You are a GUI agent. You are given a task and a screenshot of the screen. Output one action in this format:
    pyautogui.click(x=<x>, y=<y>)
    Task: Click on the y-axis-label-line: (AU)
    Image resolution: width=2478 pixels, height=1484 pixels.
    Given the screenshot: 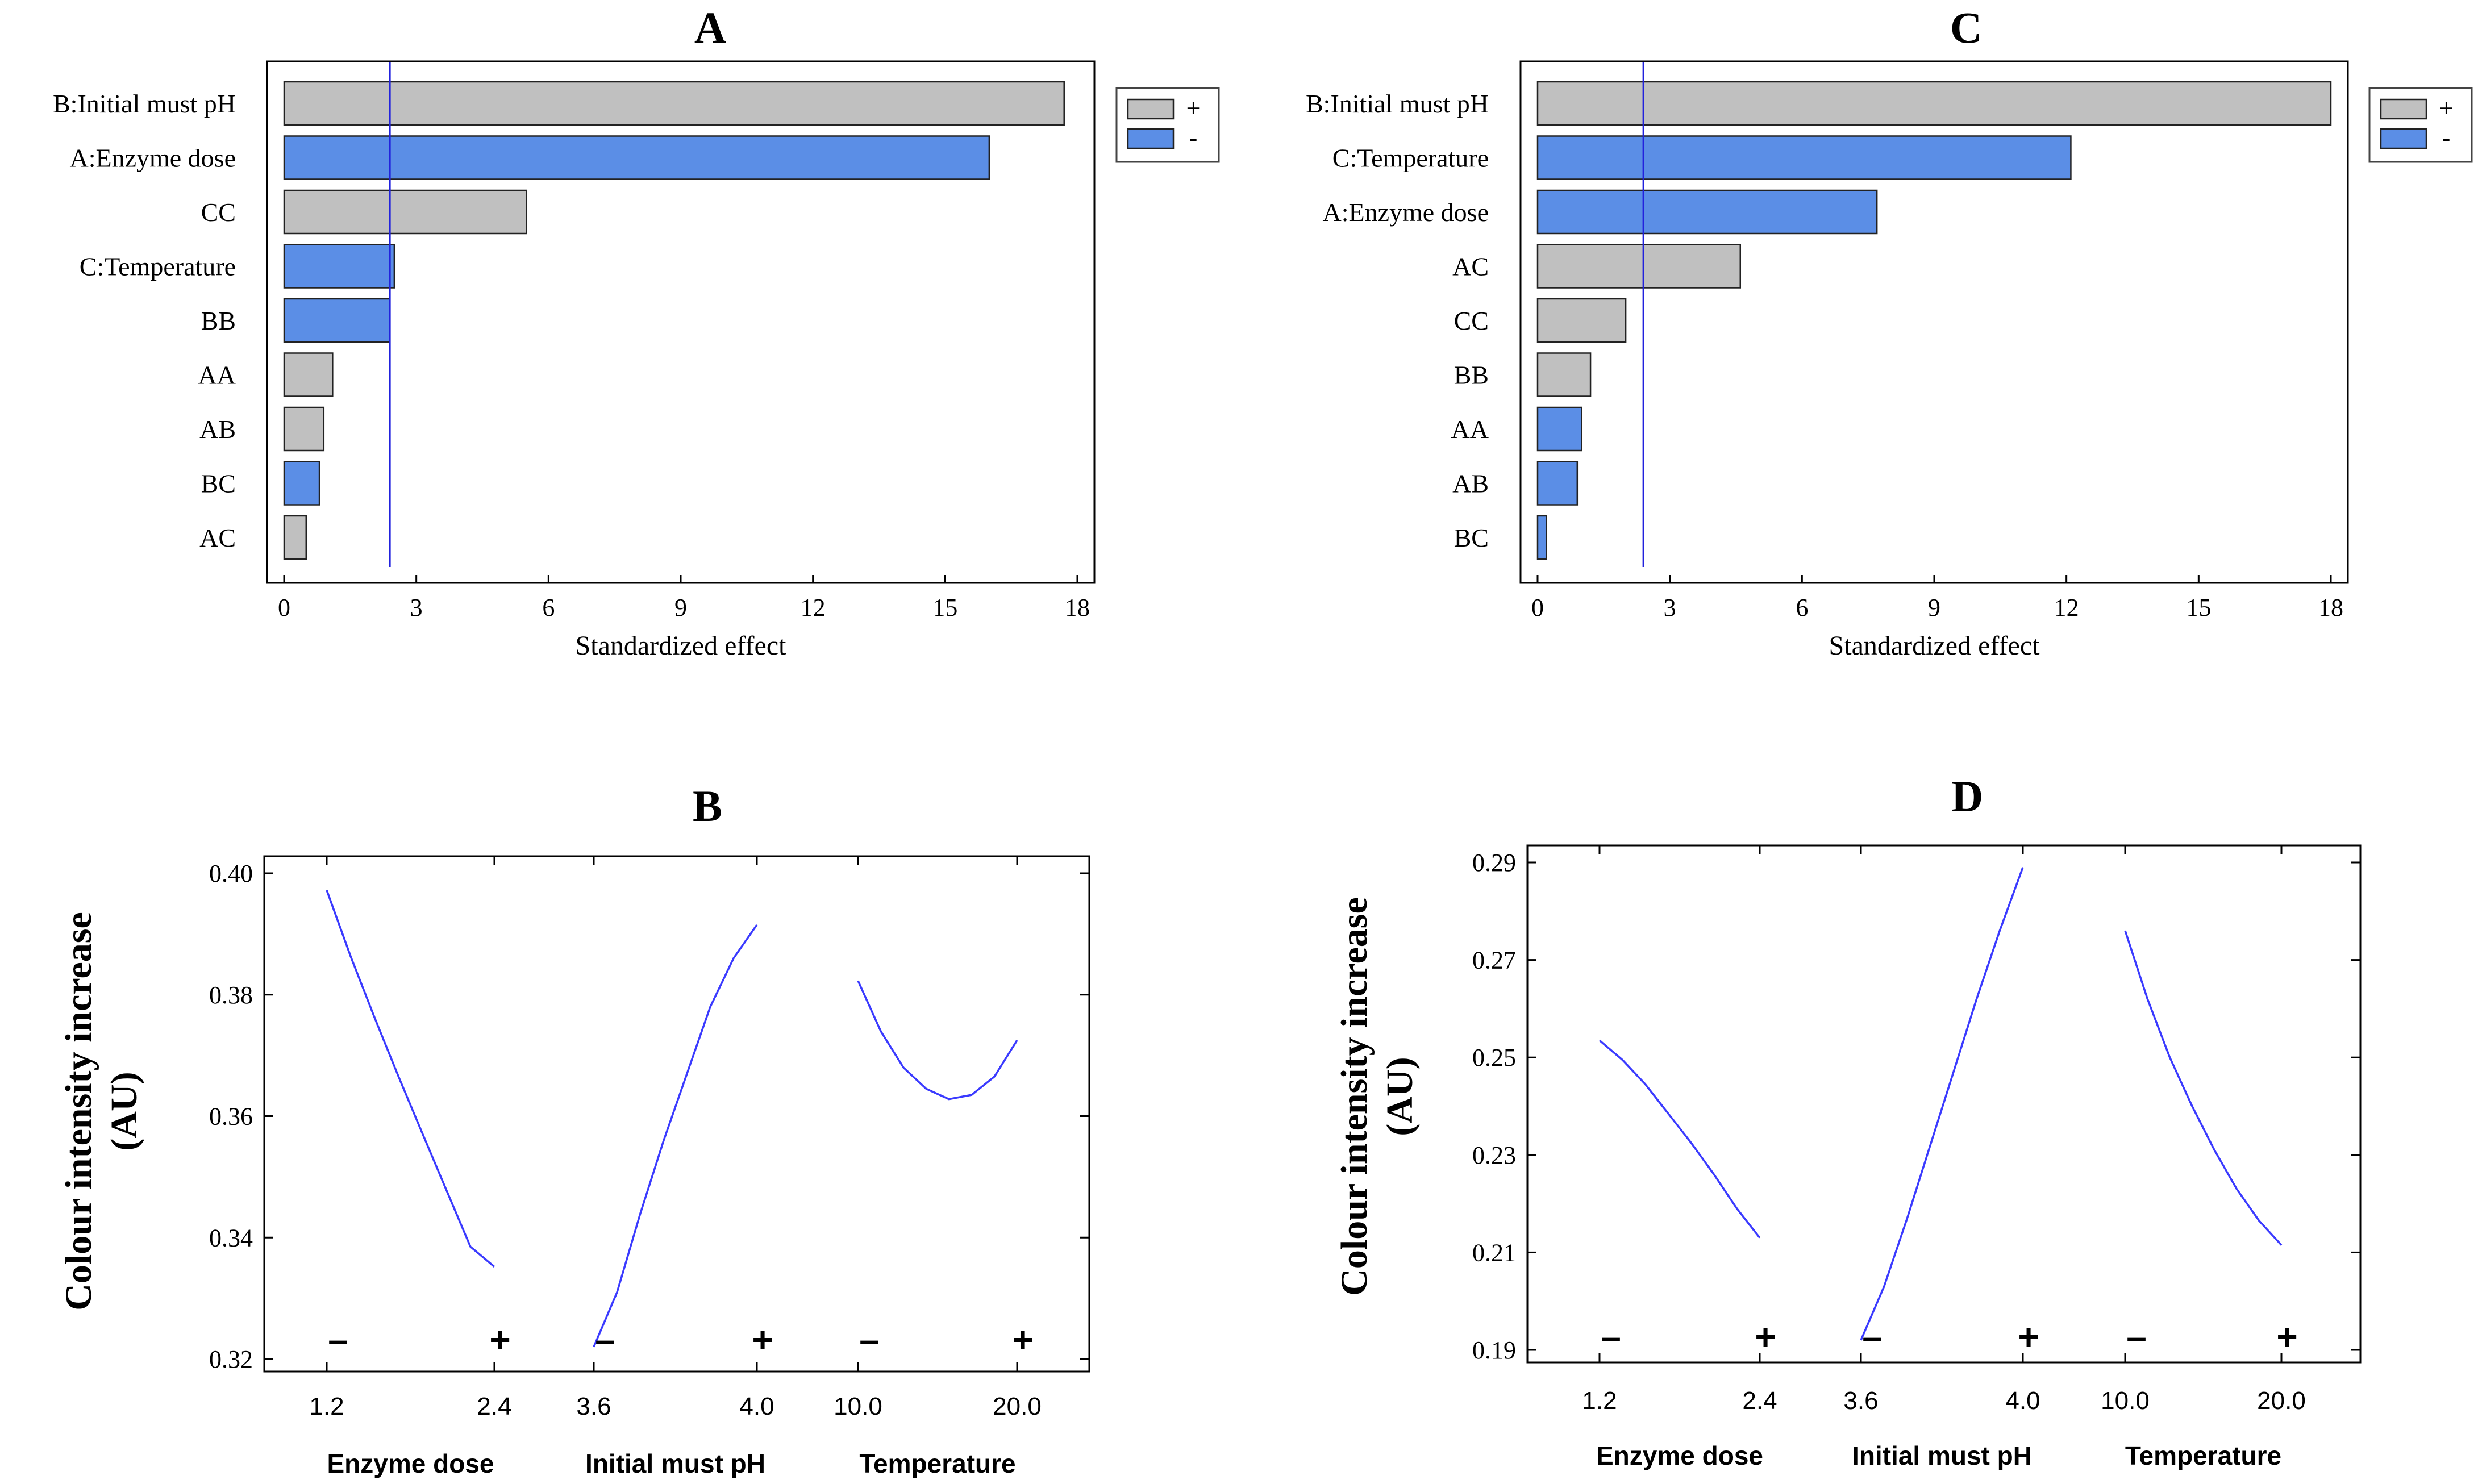 What is the action you would take?
    pyautogui.click(x=1400, y=1096)
    